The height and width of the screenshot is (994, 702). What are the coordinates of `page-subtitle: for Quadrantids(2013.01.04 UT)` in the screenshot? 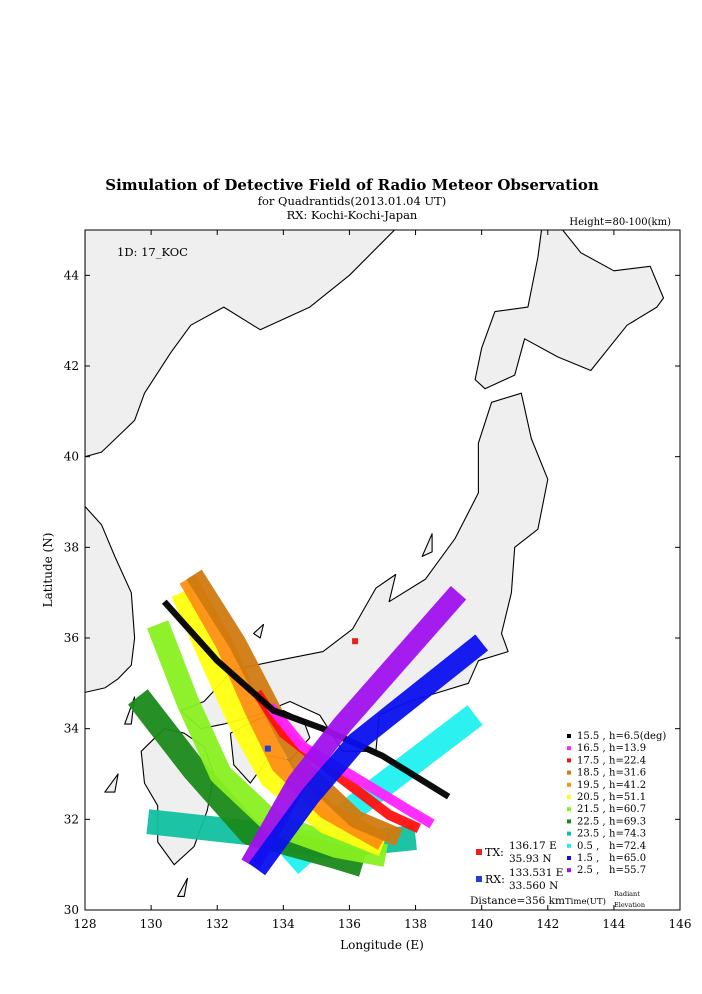 It's located at (352, 201).